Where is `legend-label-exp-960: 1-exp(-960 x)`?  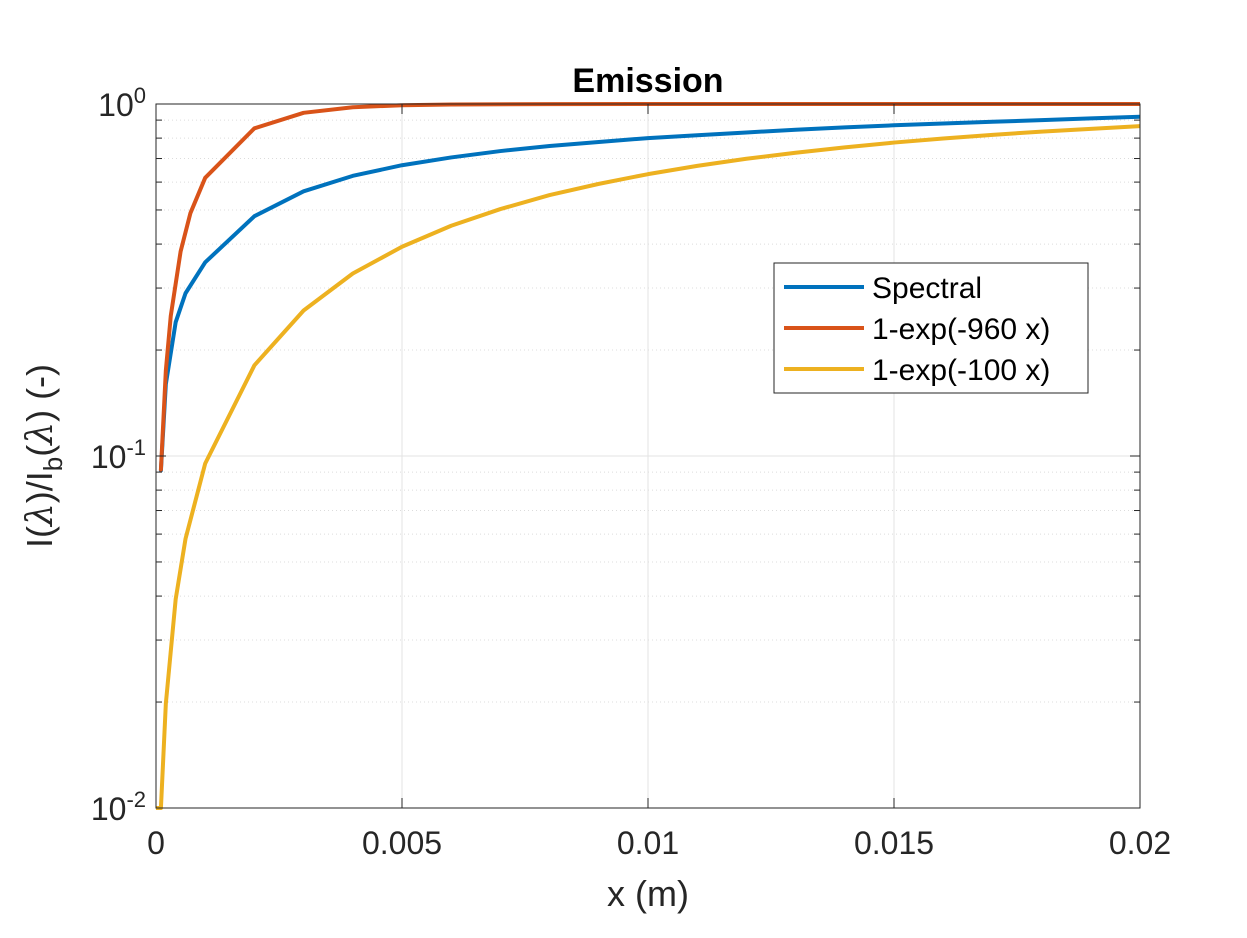 legend-label-exp-960: 1-exp(-960 x) is located at coordinates (961, 329).